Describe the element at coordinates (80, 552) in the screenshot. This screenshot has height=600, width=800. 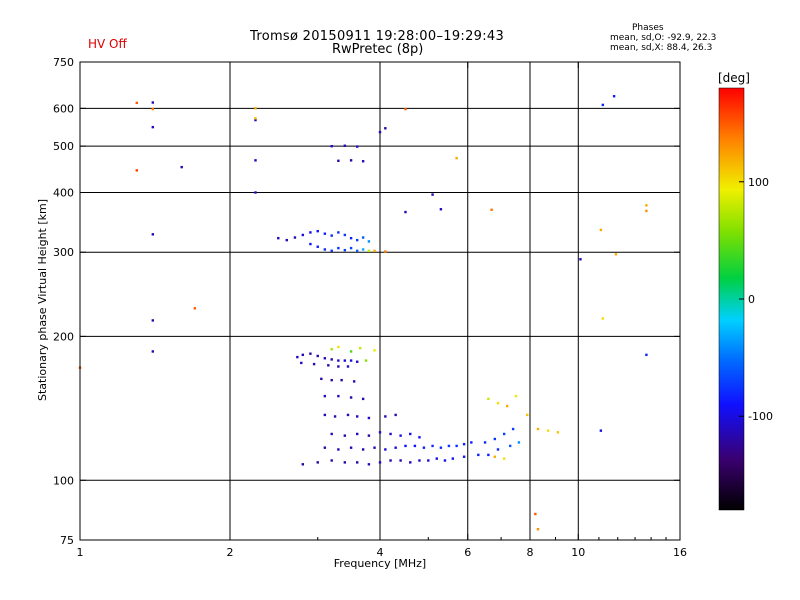
I see `x-tick-label: 1` at that location.